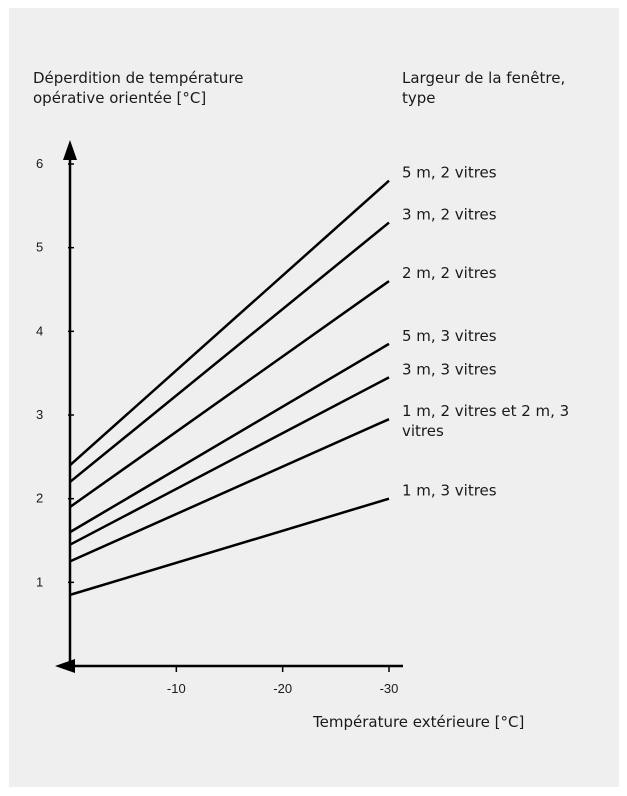  What do you see at coordinates (418, 722) in the screenshot?
I see `x-axis-label: Température extérieure [°C]` at bounding box center [418, 722].